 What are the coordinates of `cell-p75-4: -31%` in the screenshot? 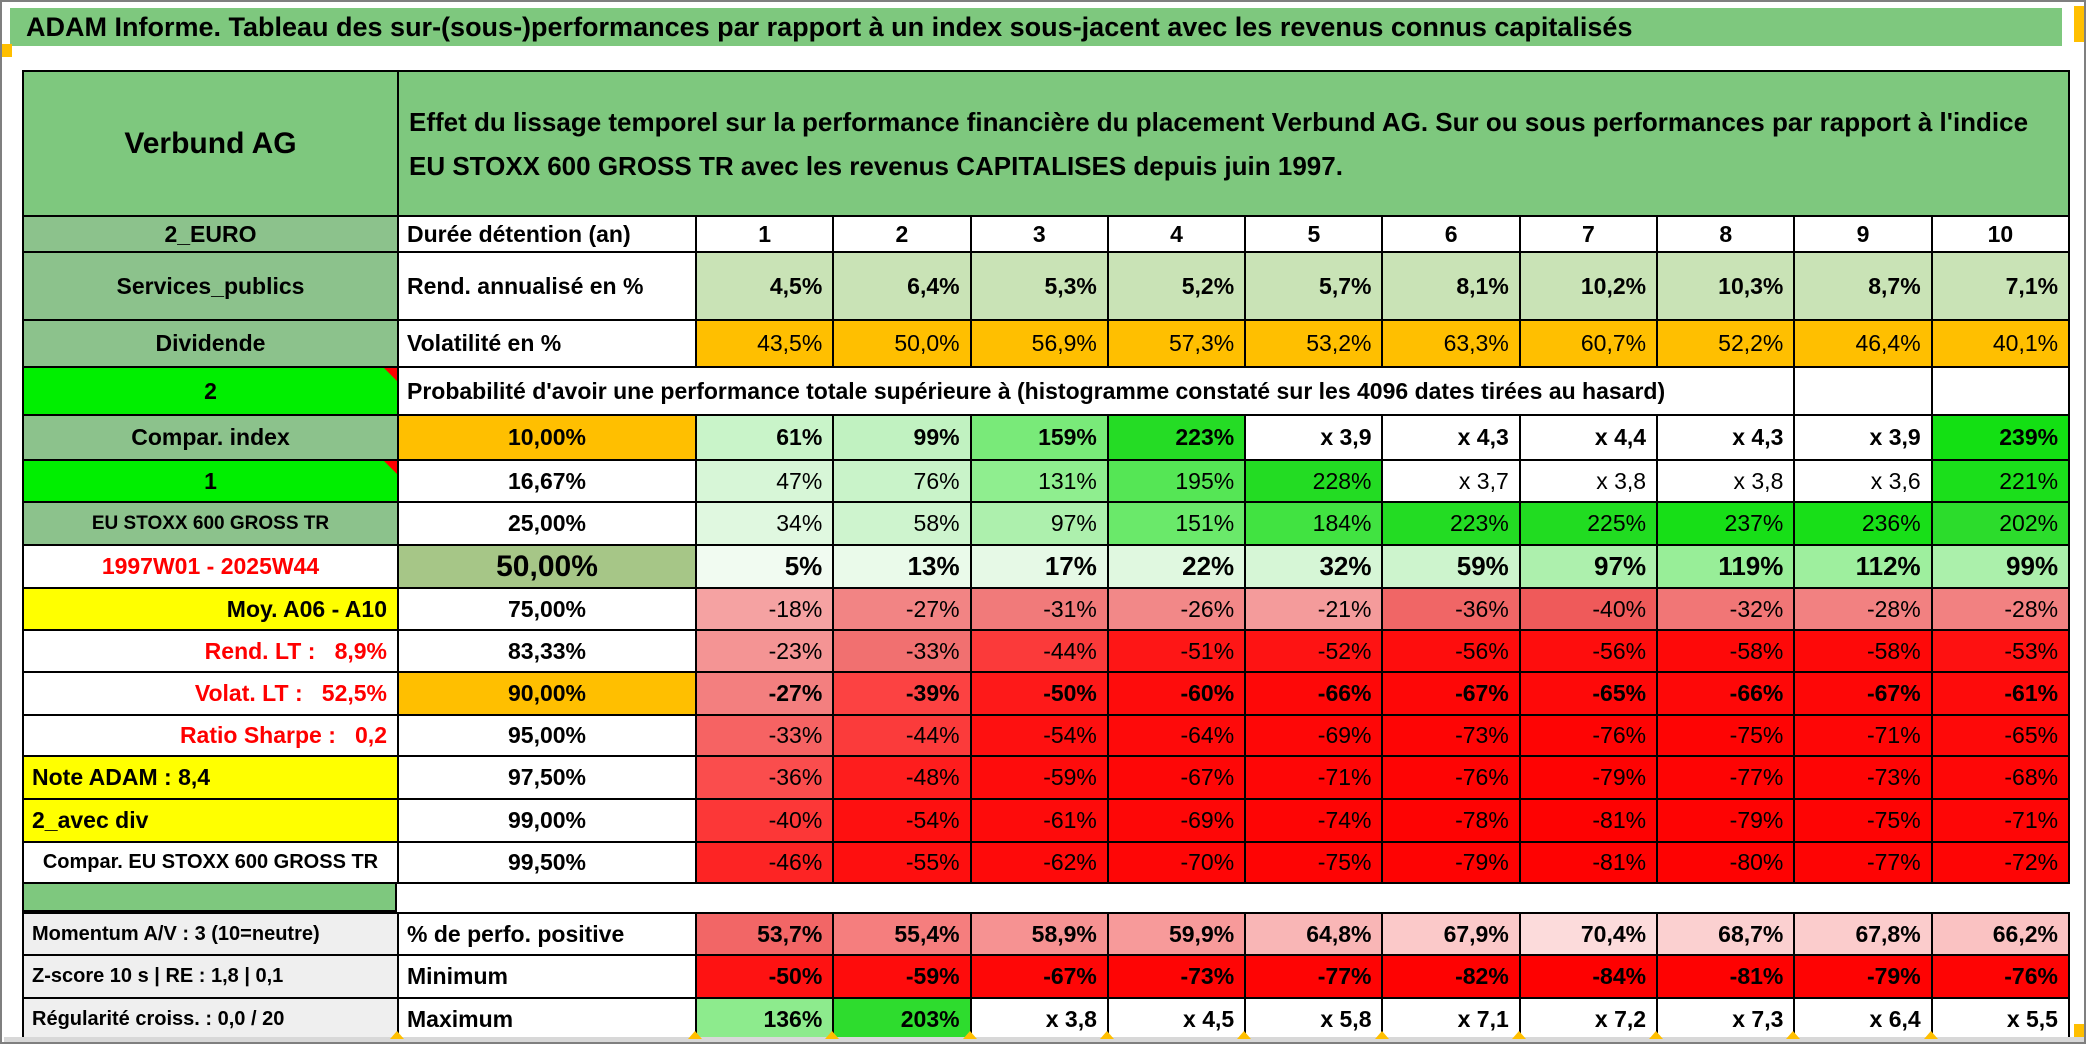 It's located at (1039, 609).